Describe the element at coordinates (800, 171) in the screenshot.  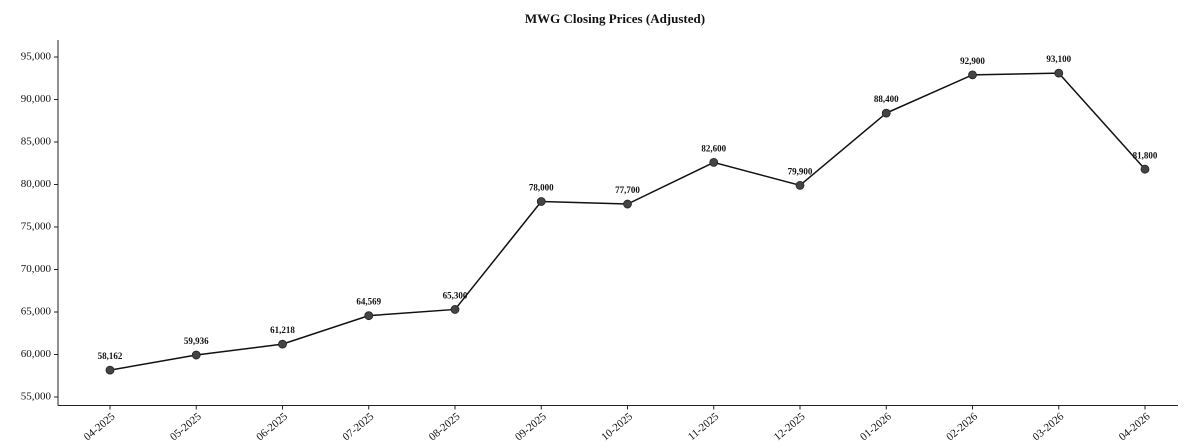
I see `value-label: 79,900` at that location.